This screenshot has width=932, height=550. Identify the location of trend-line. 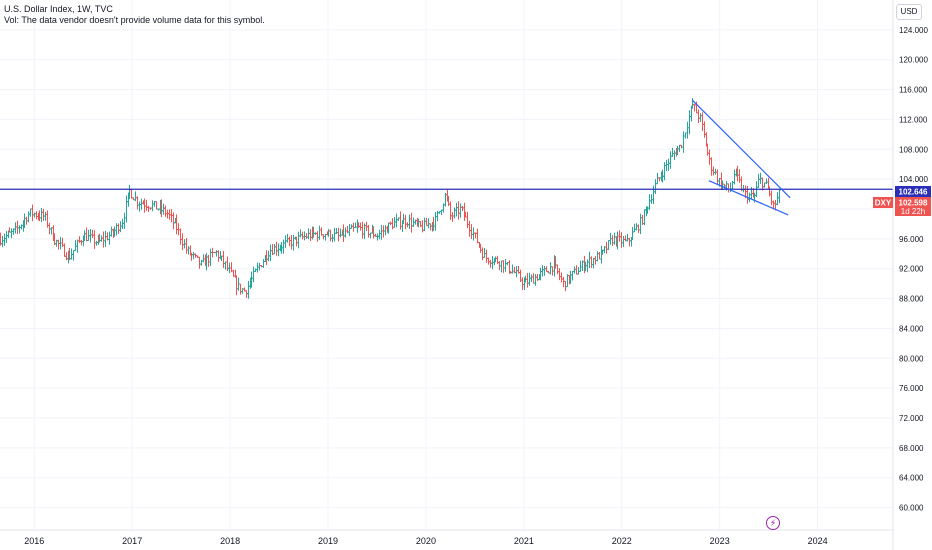
(741, 149).